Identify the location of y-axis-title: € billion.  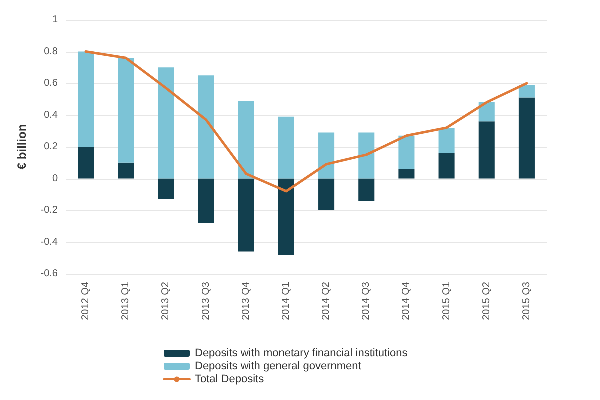
(22, 147).